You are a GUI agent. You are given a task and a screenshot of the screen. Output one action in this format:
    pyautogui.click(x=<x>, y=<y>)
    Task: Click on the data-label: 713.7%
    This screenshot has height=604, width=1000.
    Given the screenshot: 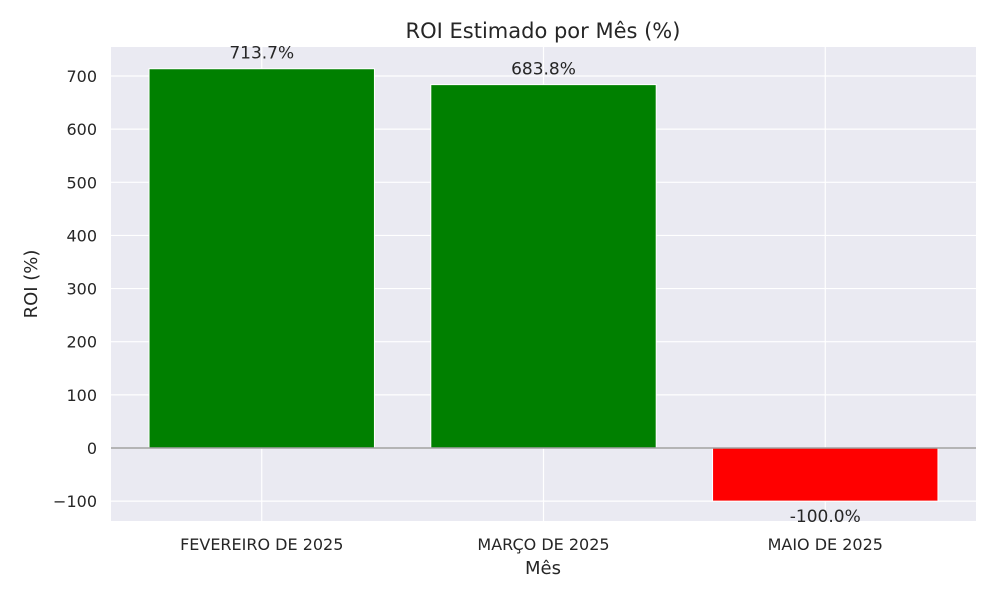 What is the action you would take?
    pyautogui.click(x=261, y=54)
    